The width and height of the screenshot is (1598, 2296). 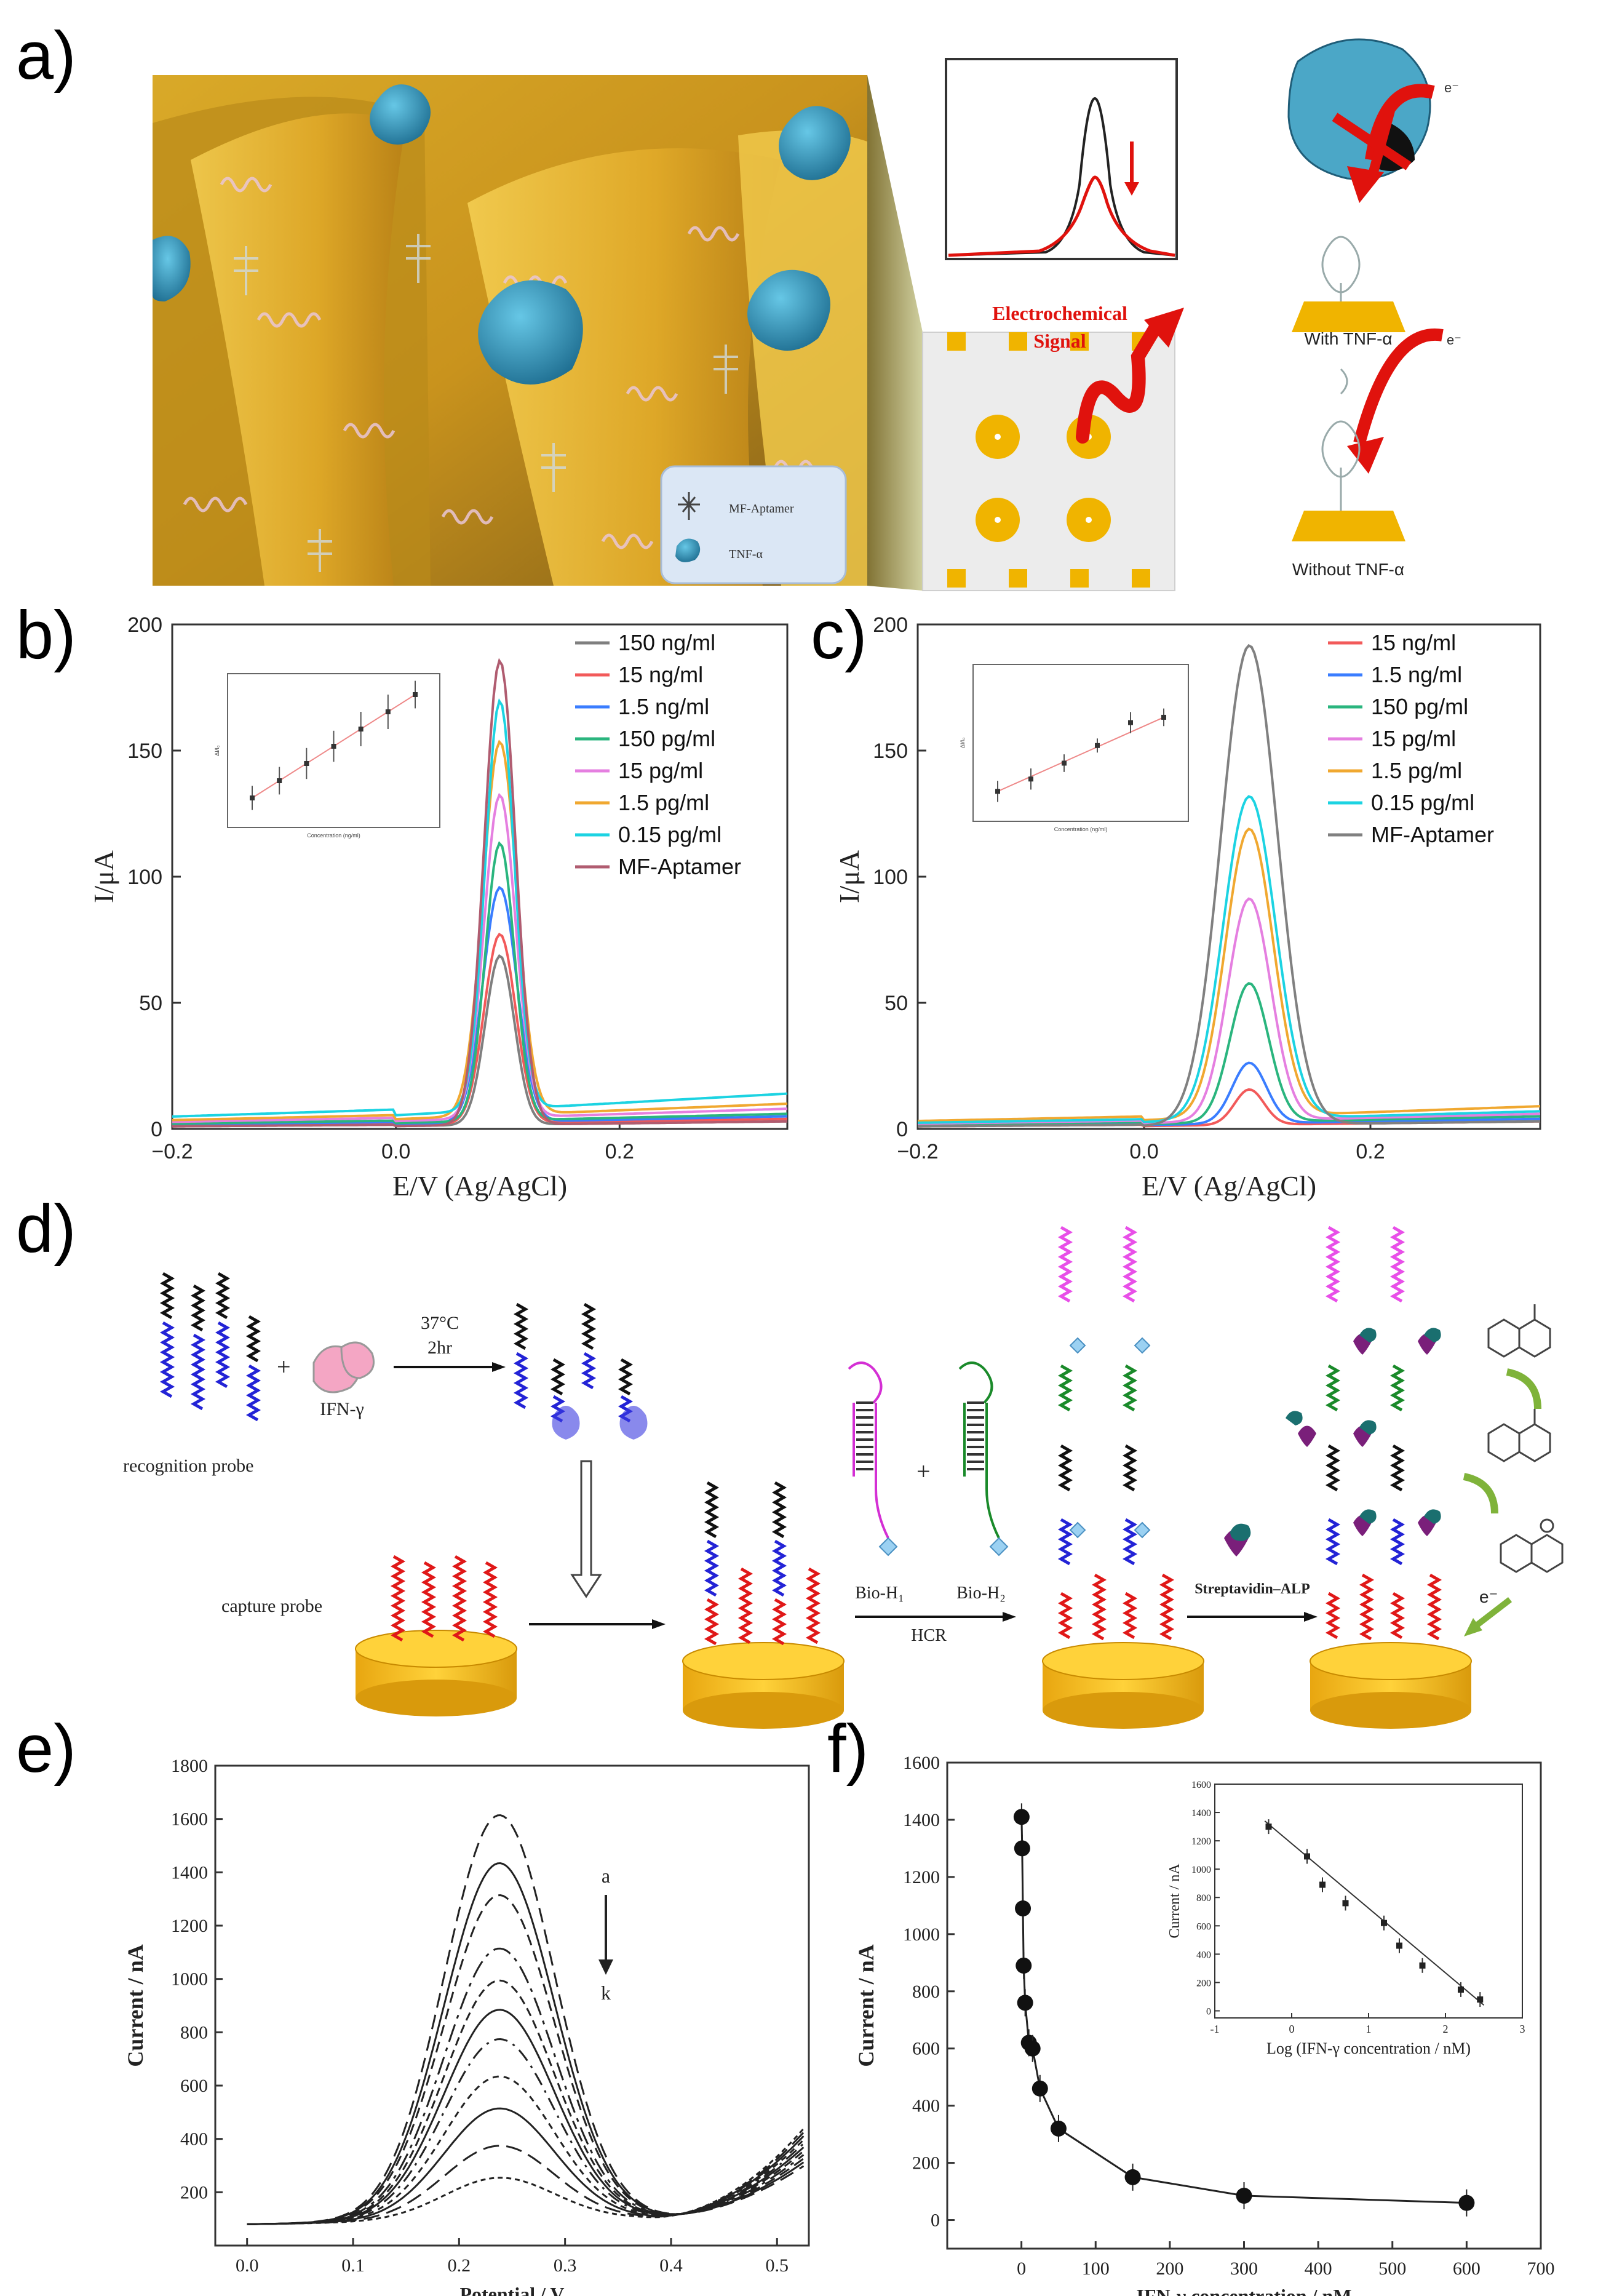 I want to click on x-tick-label: 0, so click(x=1021, y=2268).